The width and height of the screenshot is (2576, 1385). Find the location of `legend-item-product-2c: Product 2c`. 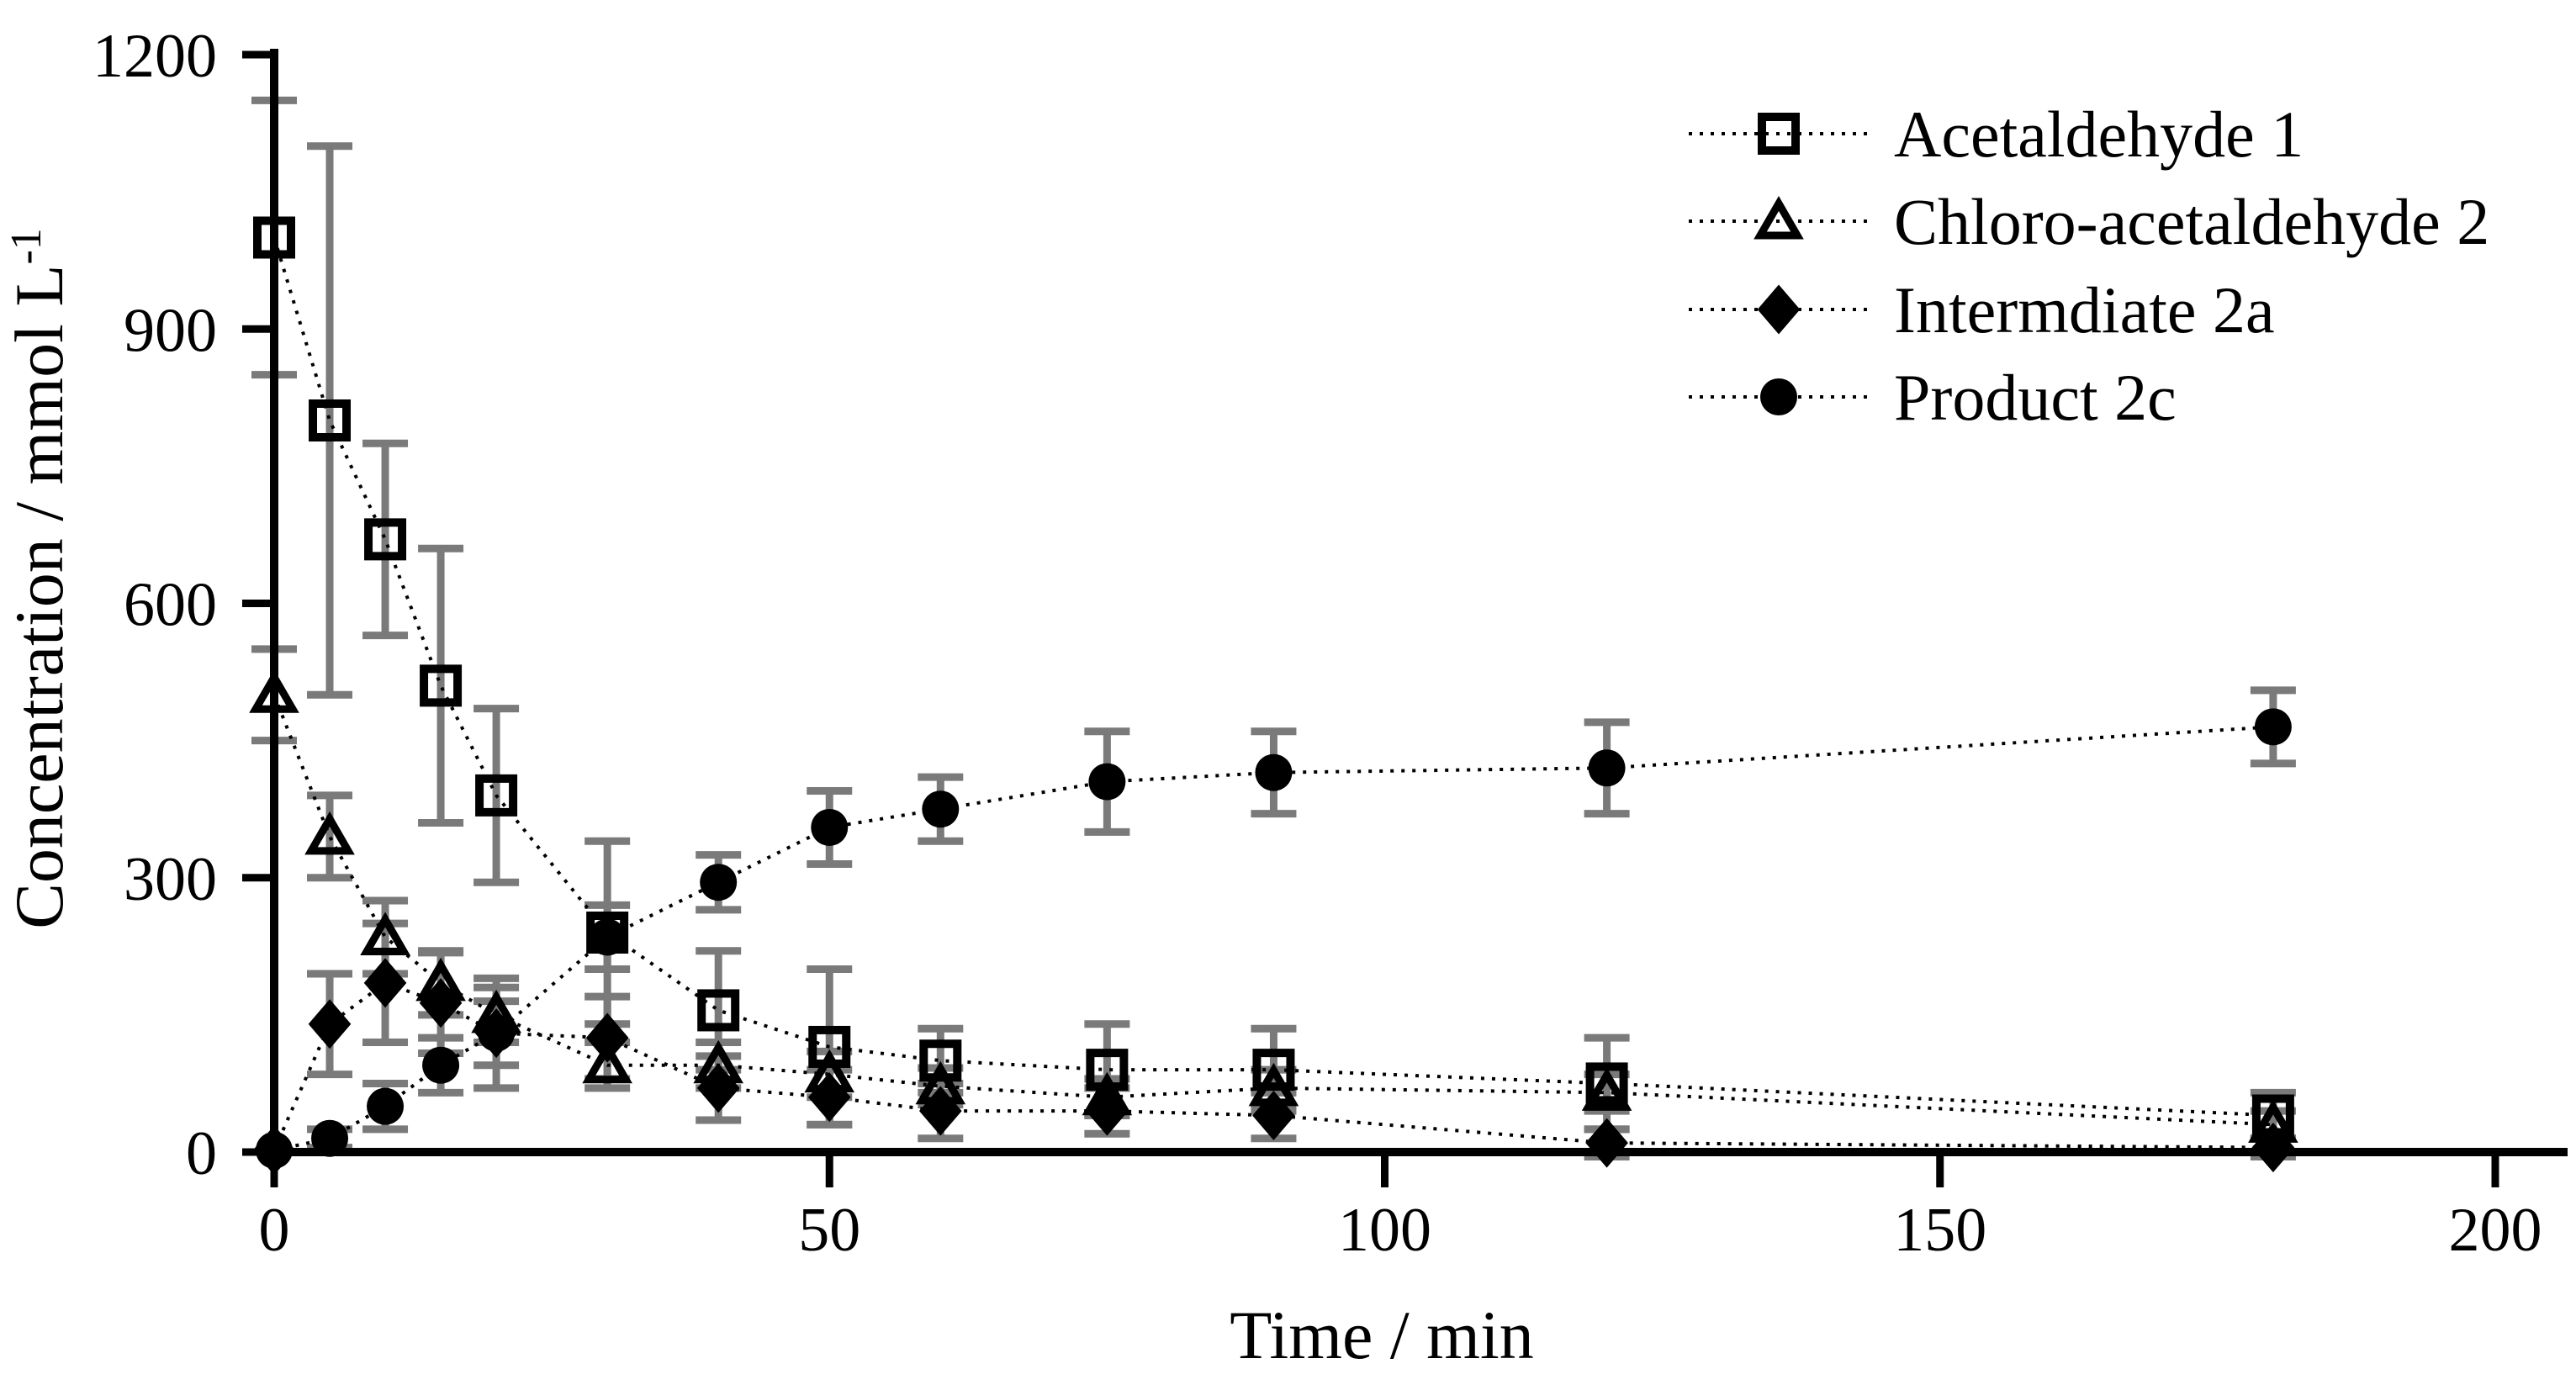

legend-item-product-2c: Product 2c is located at coordinates (1933, 397).